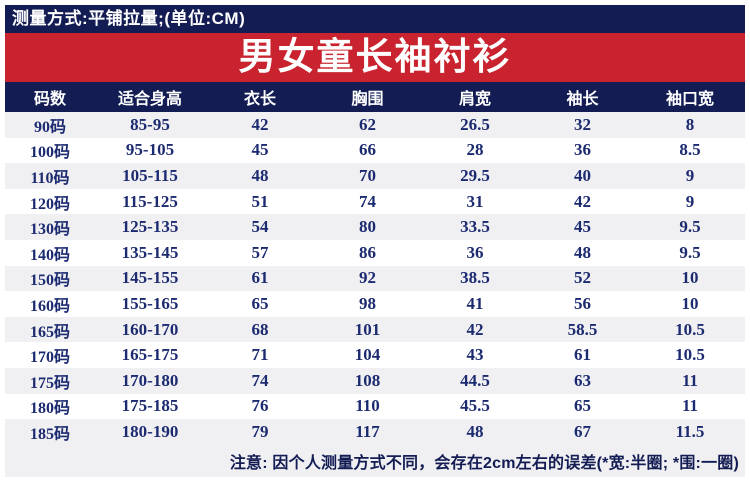 Image resolution: width=750 pixels, height=489 pixels. Describe the element at coordinates (49, 230) in the screenshot. I see `size-cell: 130码` at that location.